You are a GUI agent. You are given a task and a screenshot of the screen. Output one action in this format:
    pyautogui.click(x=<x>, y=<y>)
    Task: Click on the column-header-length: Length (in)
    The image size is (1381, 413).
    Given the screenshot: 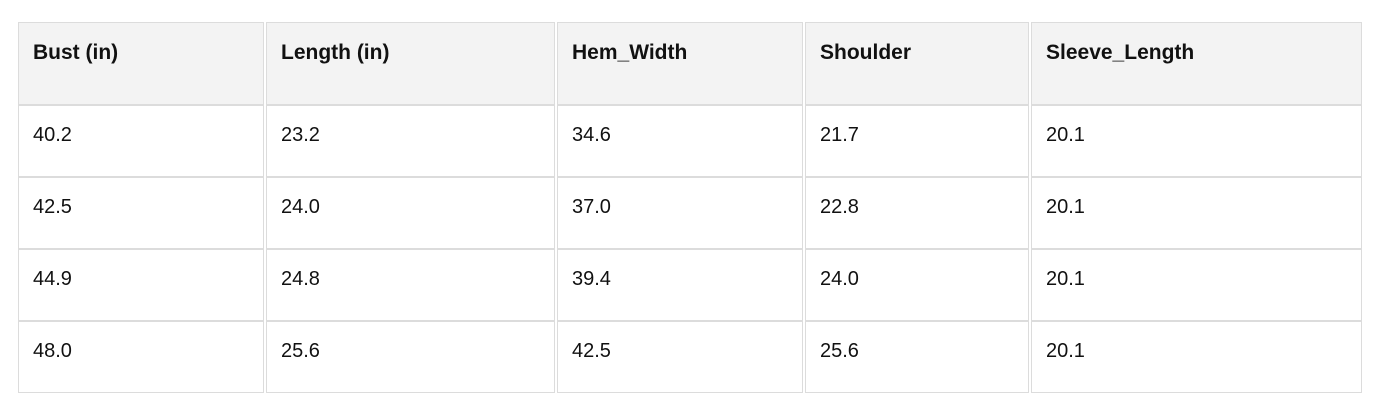 What is the action you would take?
    pyautogui.click(x=410, y=63)
    